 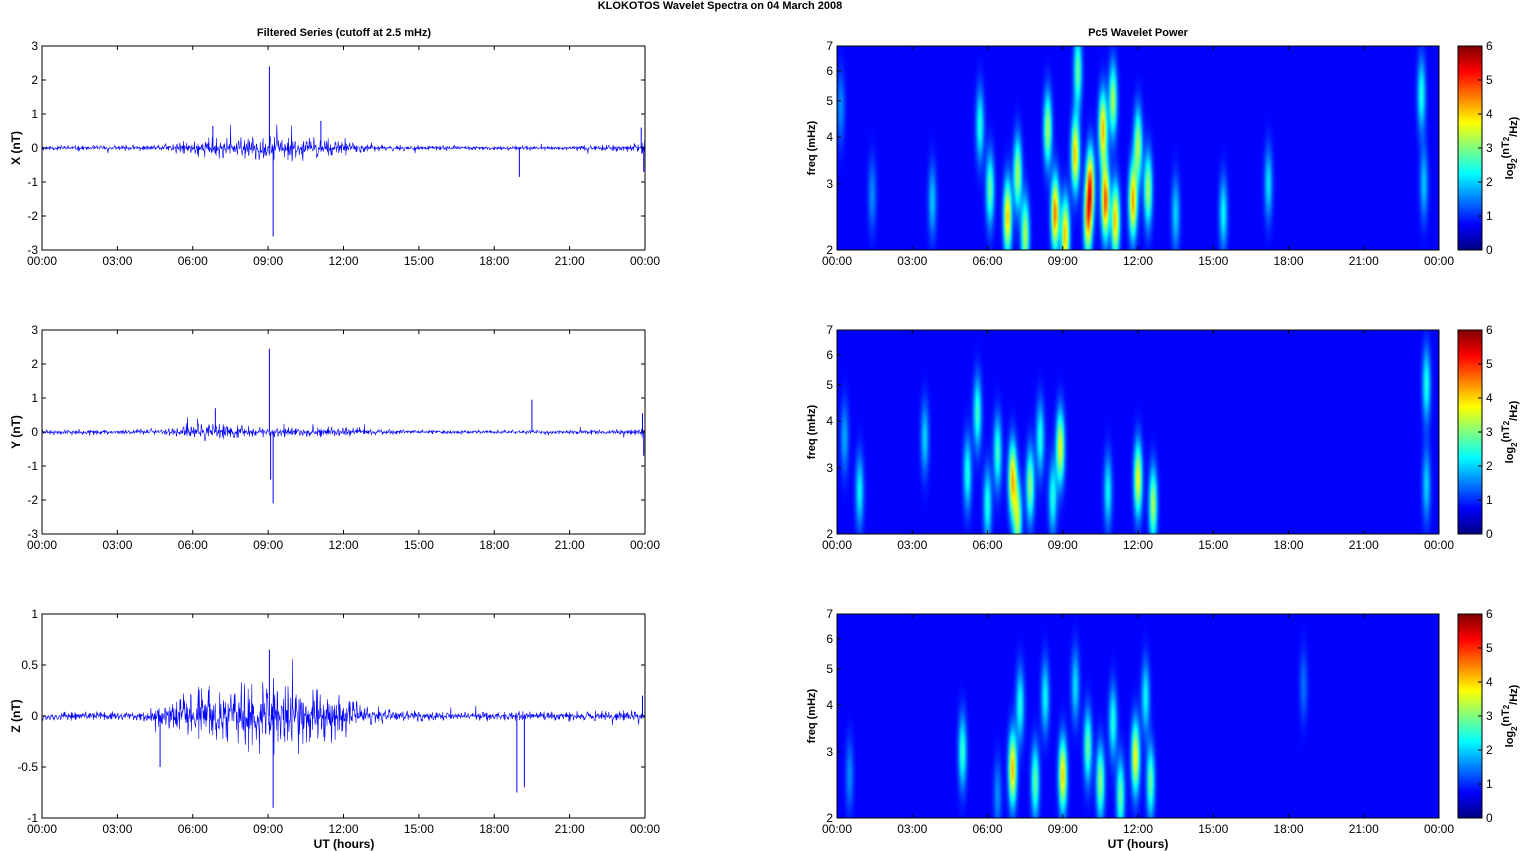 I want to click on colorbar-tick-label: 2, so click(x=1489, y=466).